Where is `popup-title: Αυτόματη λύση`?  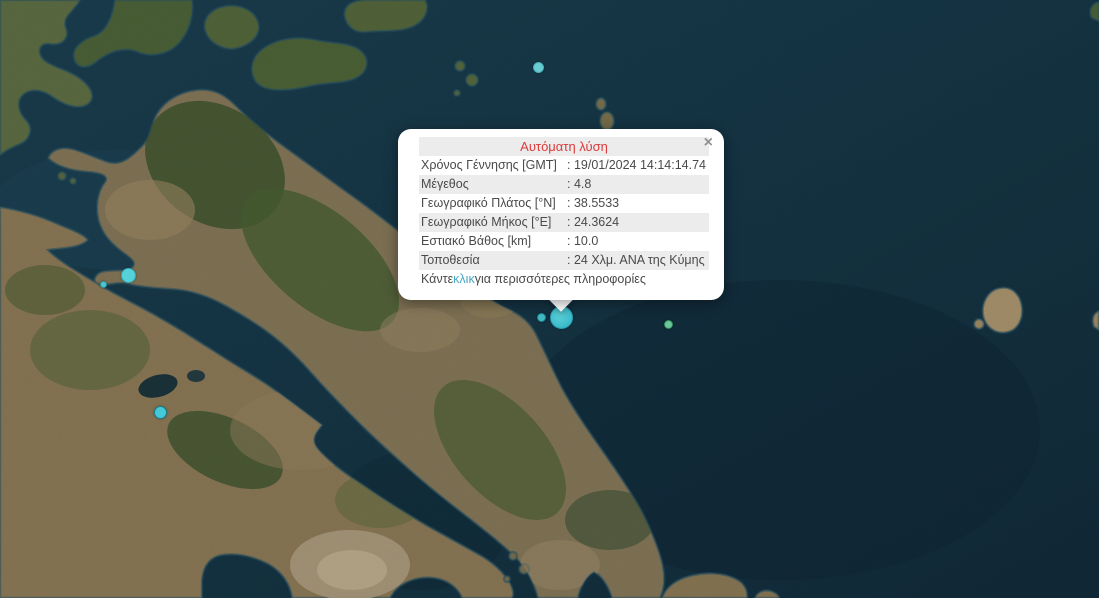
popup-title: Αυτόματη λύση is located at coordinates (564, 146).